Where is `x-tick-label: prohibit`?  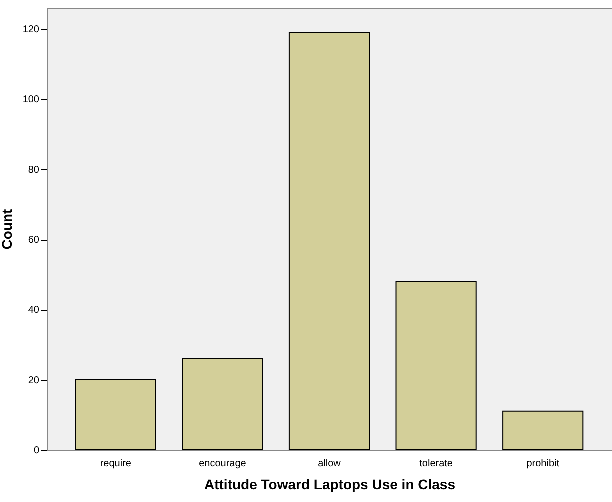 x-tick-label: prohibit is located at coordinates (543, 464).